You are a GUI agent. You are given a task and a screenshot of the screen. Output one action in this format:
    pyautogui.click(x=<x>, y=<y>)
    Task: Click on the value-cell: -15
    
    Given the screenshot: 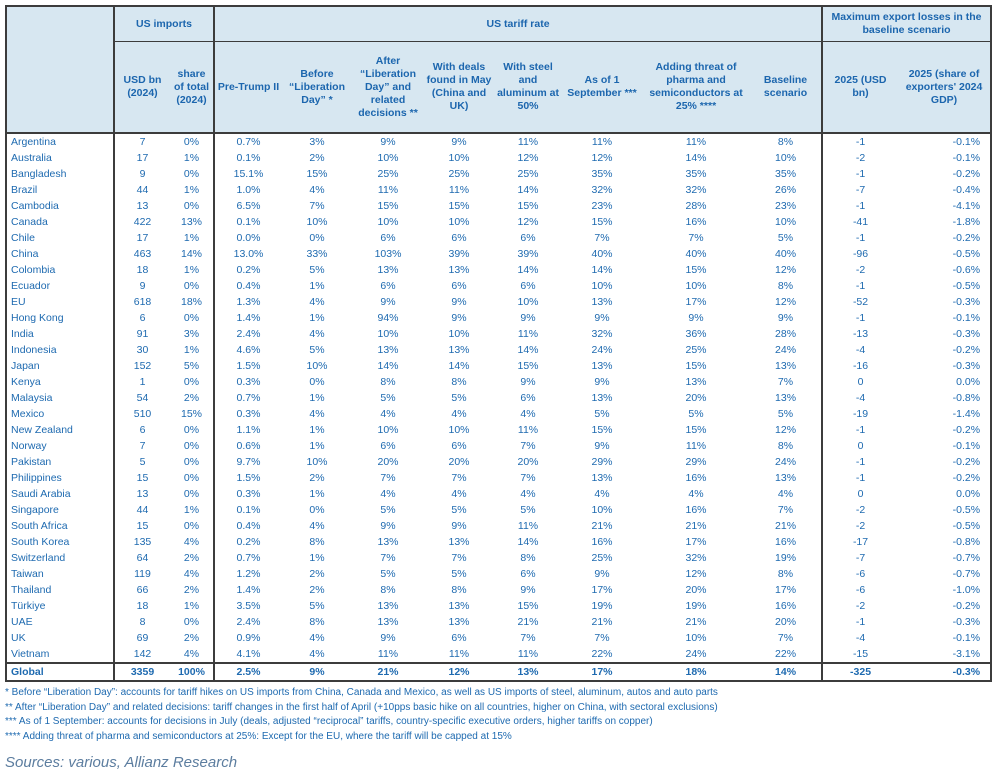 What is the action you would take?
    pyautogui.click(x=860, y=654)
    